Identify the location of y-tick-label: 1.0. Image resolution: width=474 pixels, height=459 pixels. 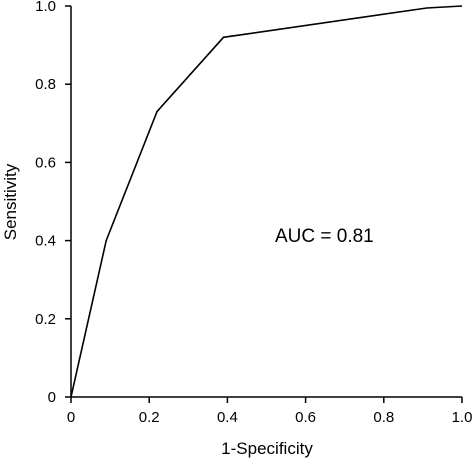
(45, 7).